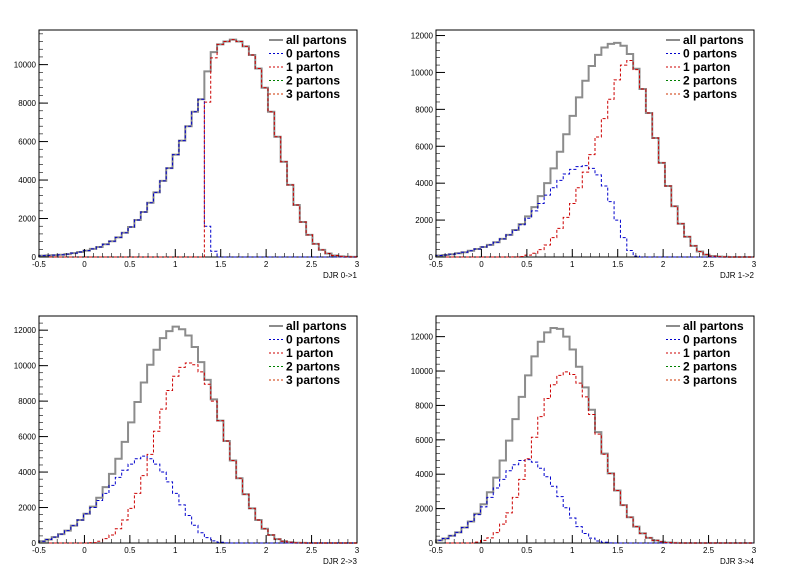 Image resolution: width=796 pixels, height=572 pixels. Describe the element at coordinates (340, 561) in the screenshot. I see `x-axis-title: DJR 2->3` at that location.